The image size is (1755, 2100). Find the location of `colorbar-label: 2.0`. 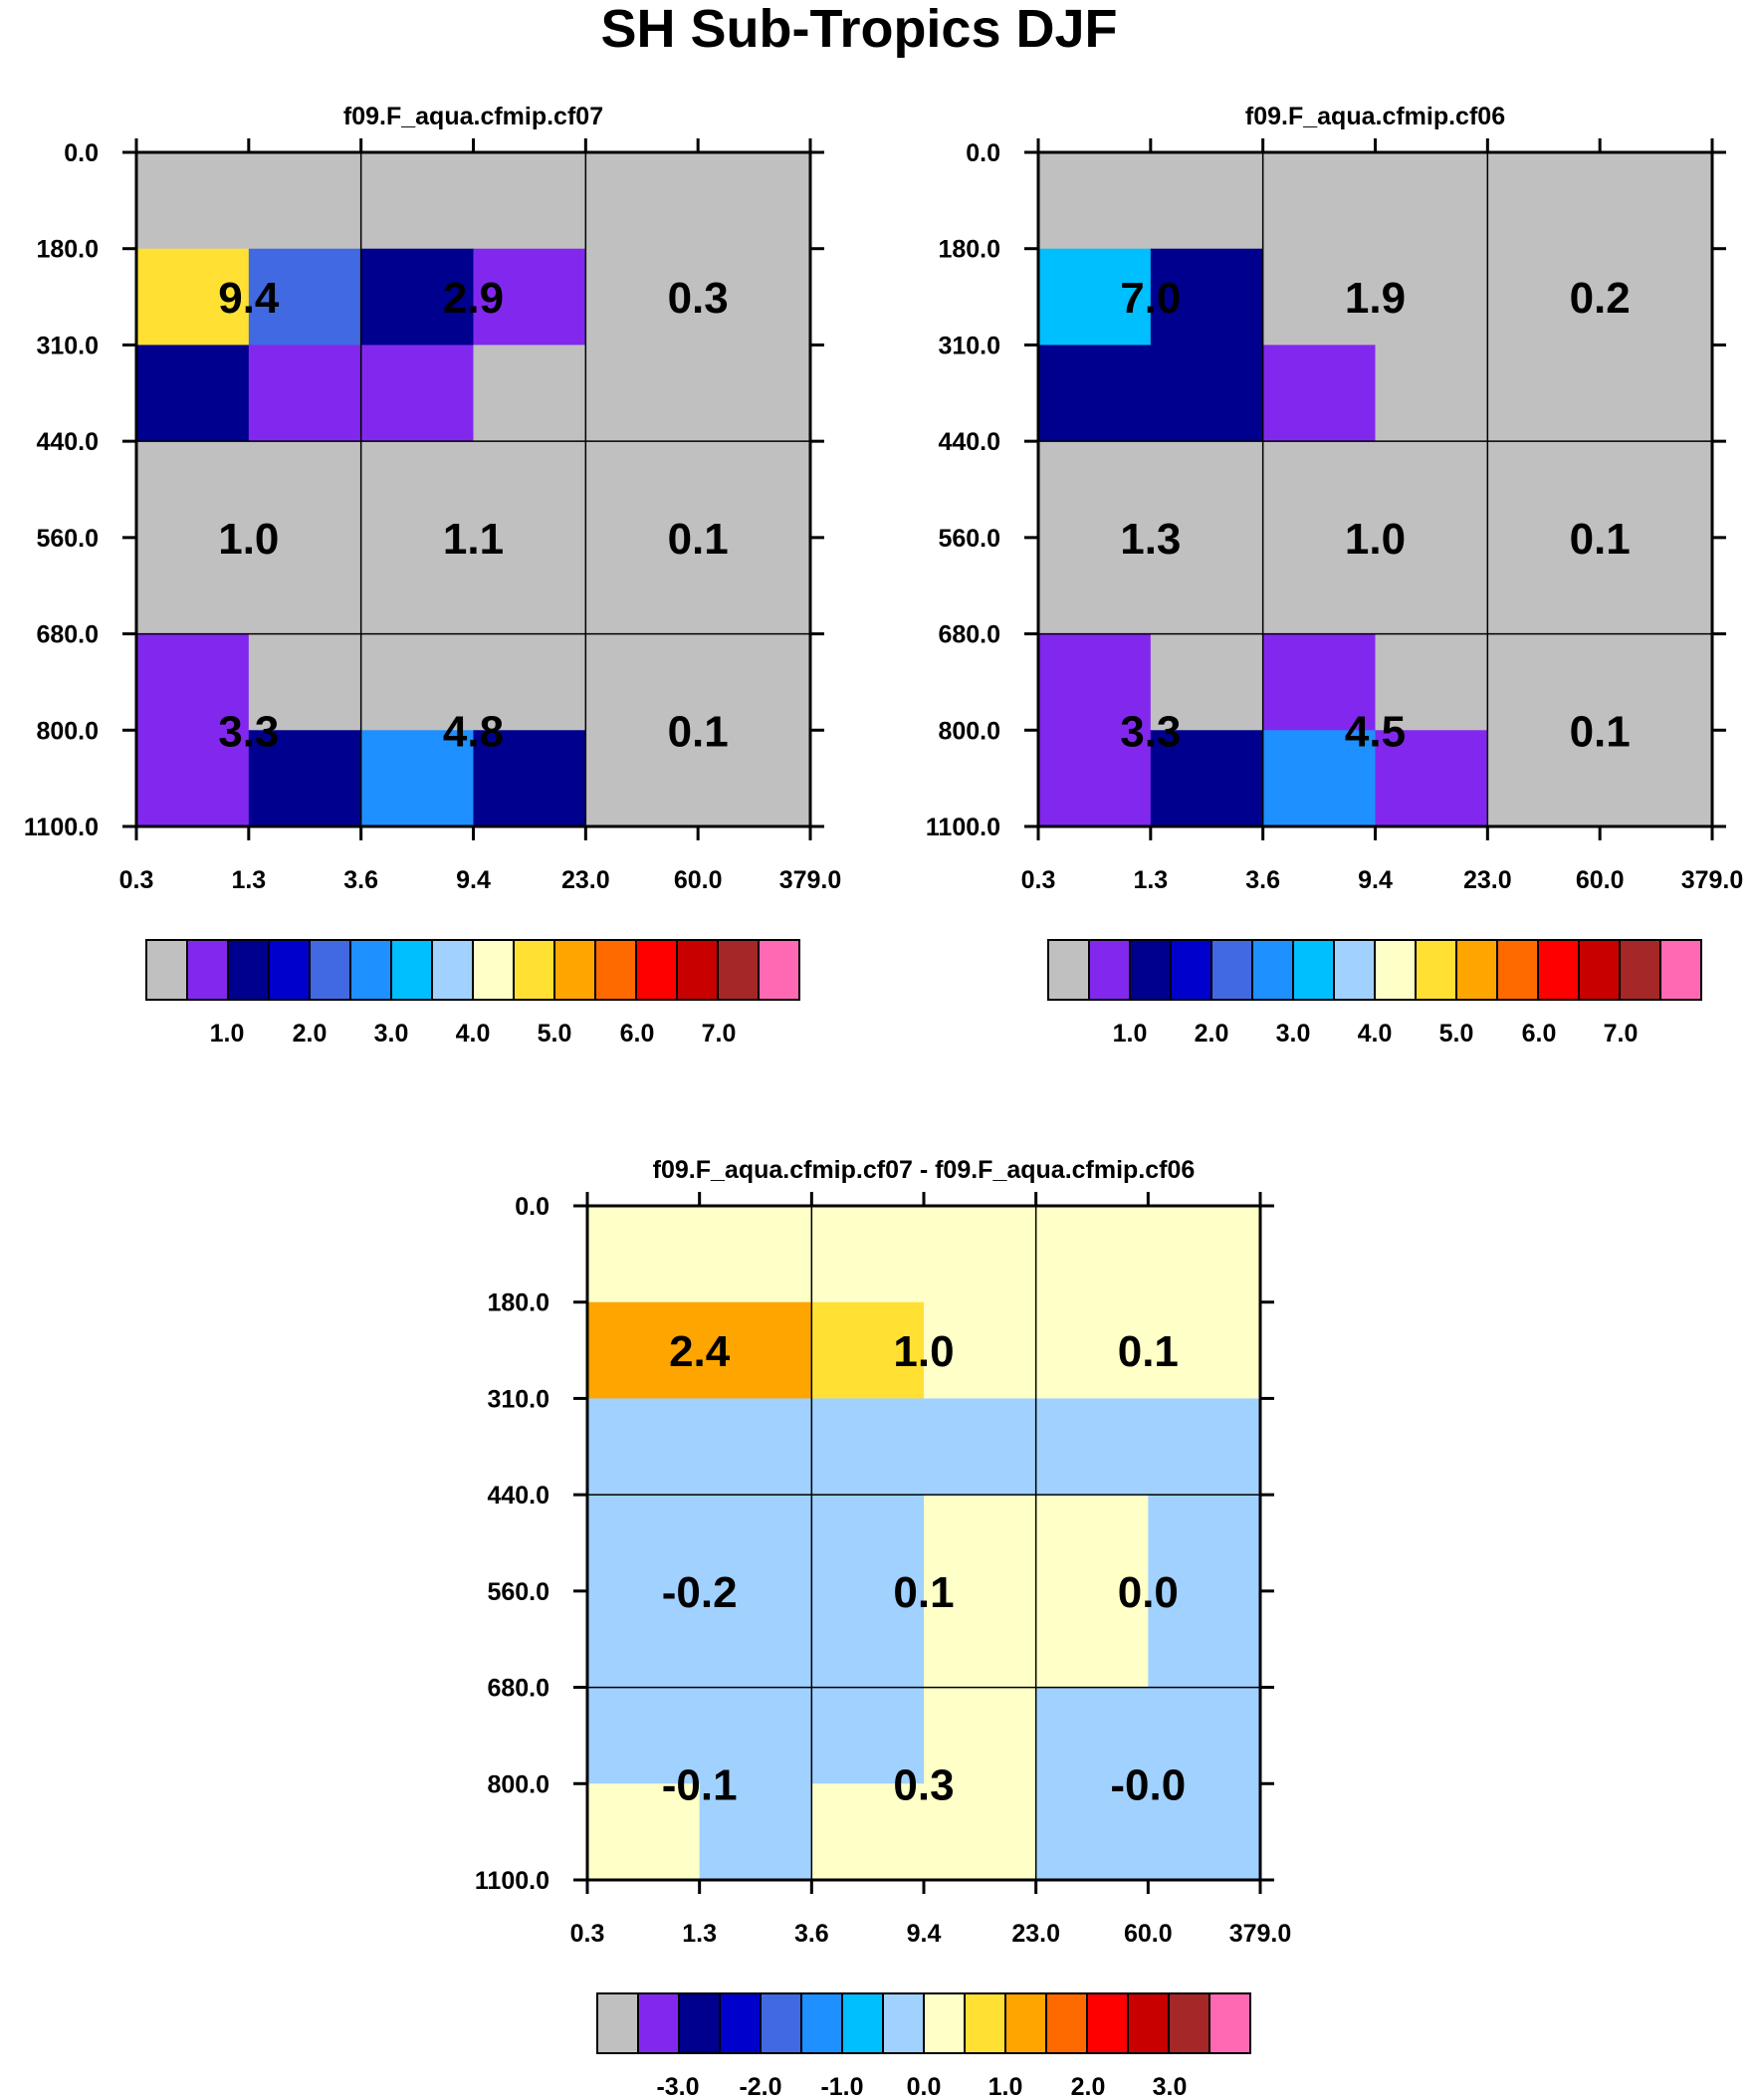

colorbar-label: 2.0 is located at coordinates (1088, 2086).